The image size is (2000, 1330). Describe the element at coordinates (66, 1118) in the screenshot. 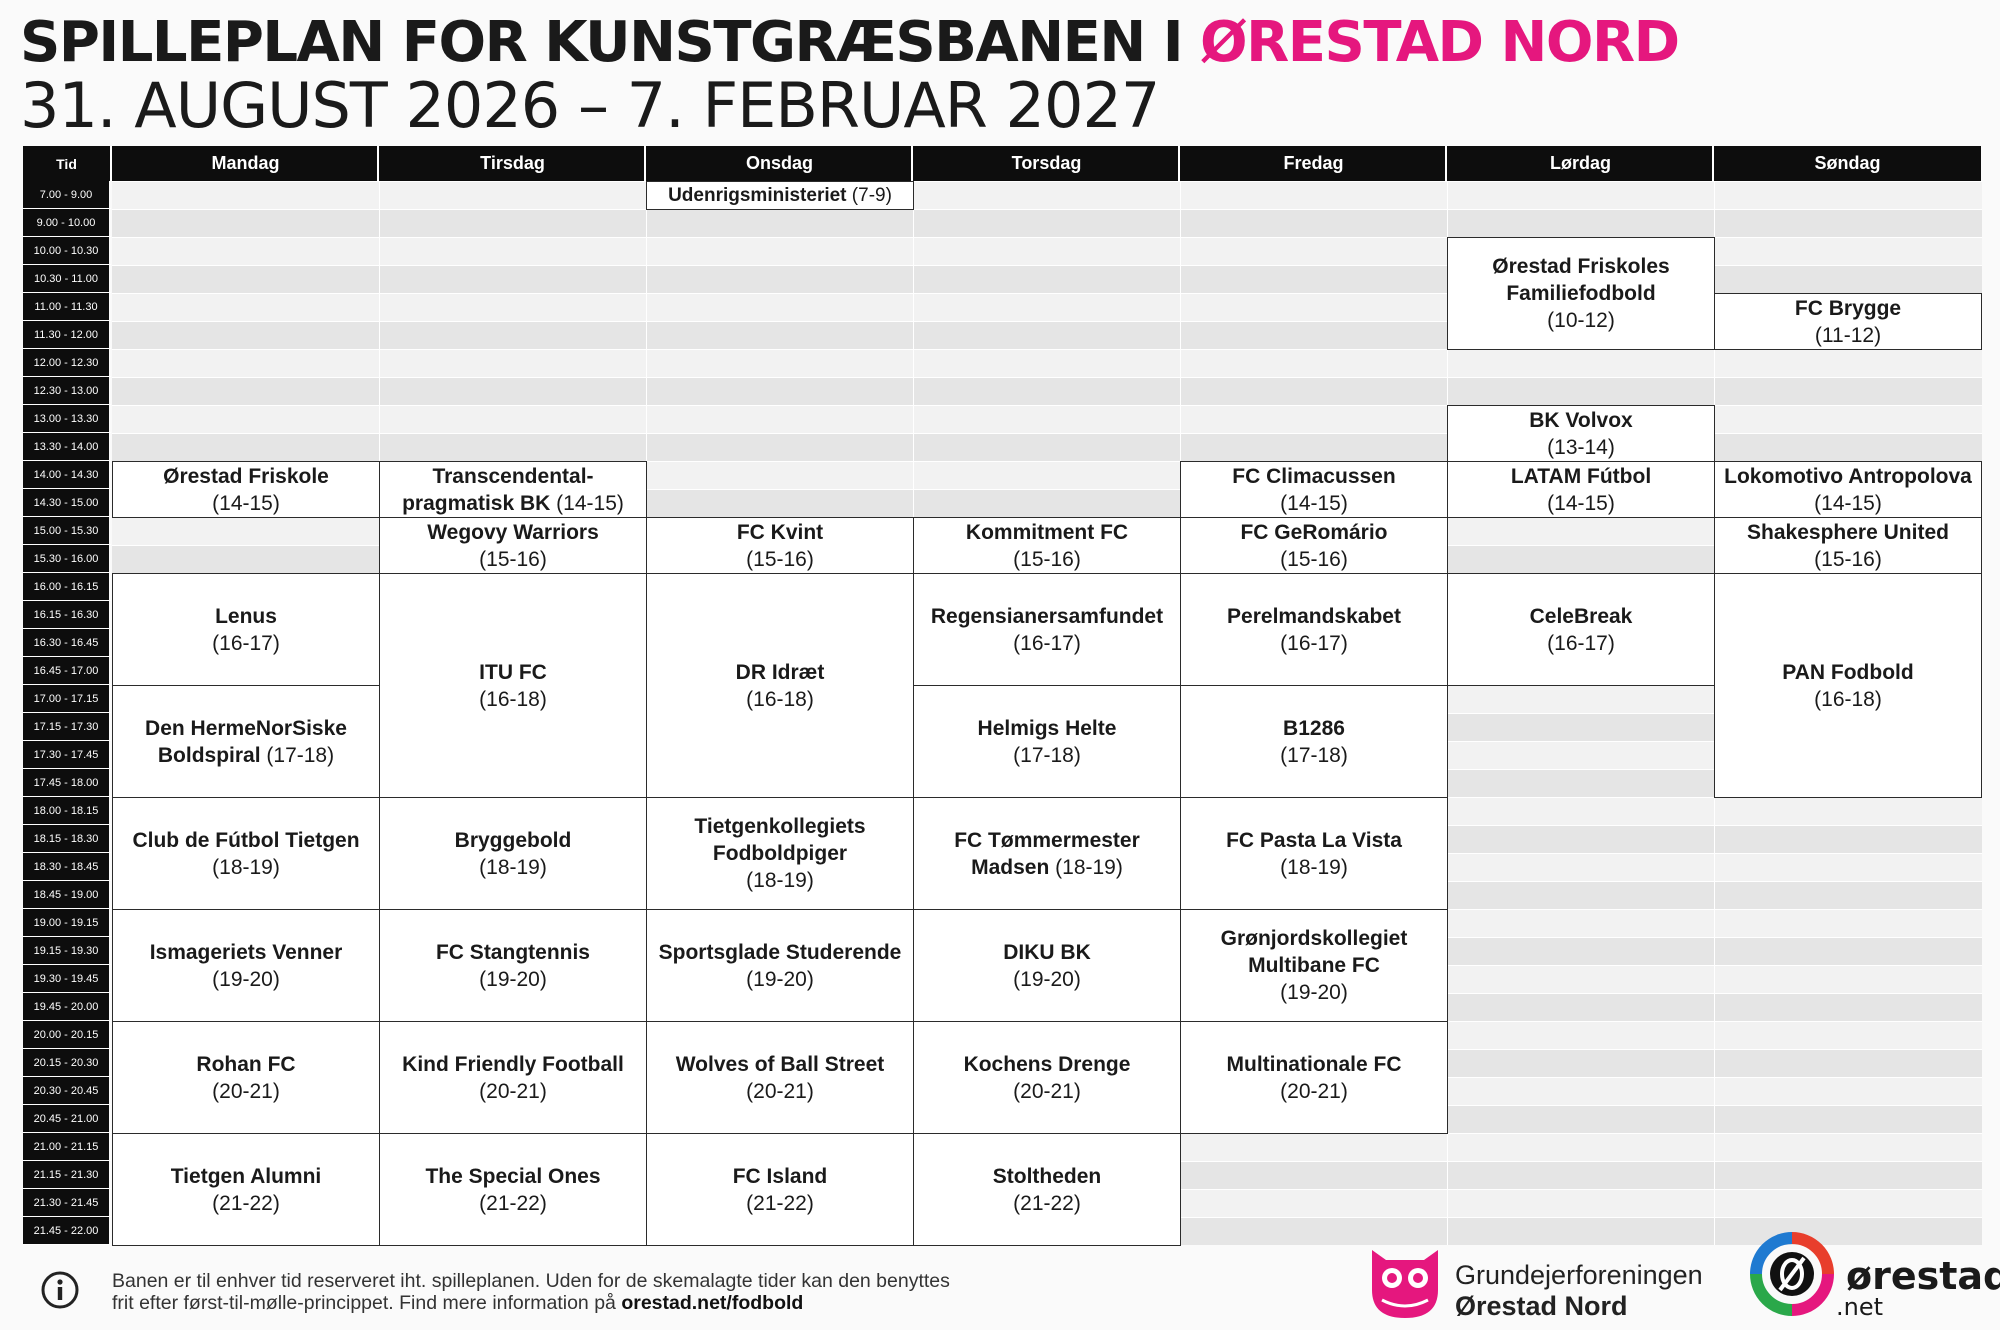

I see `time-slot-label: 20.45 - 21.00` at that location.